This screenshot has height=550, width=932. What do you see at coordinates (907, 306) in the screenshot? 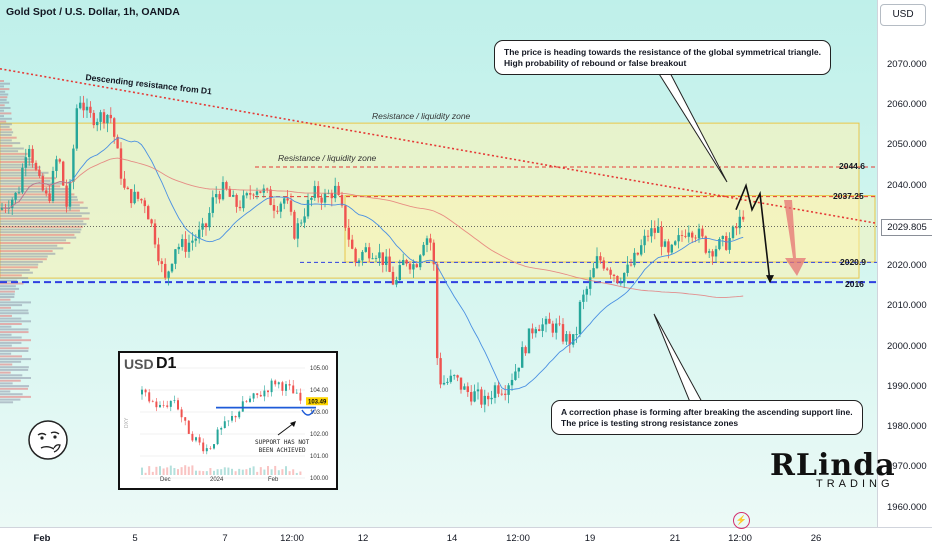
I see `price-tick: 2010.000` at bounding box center [907, 306].